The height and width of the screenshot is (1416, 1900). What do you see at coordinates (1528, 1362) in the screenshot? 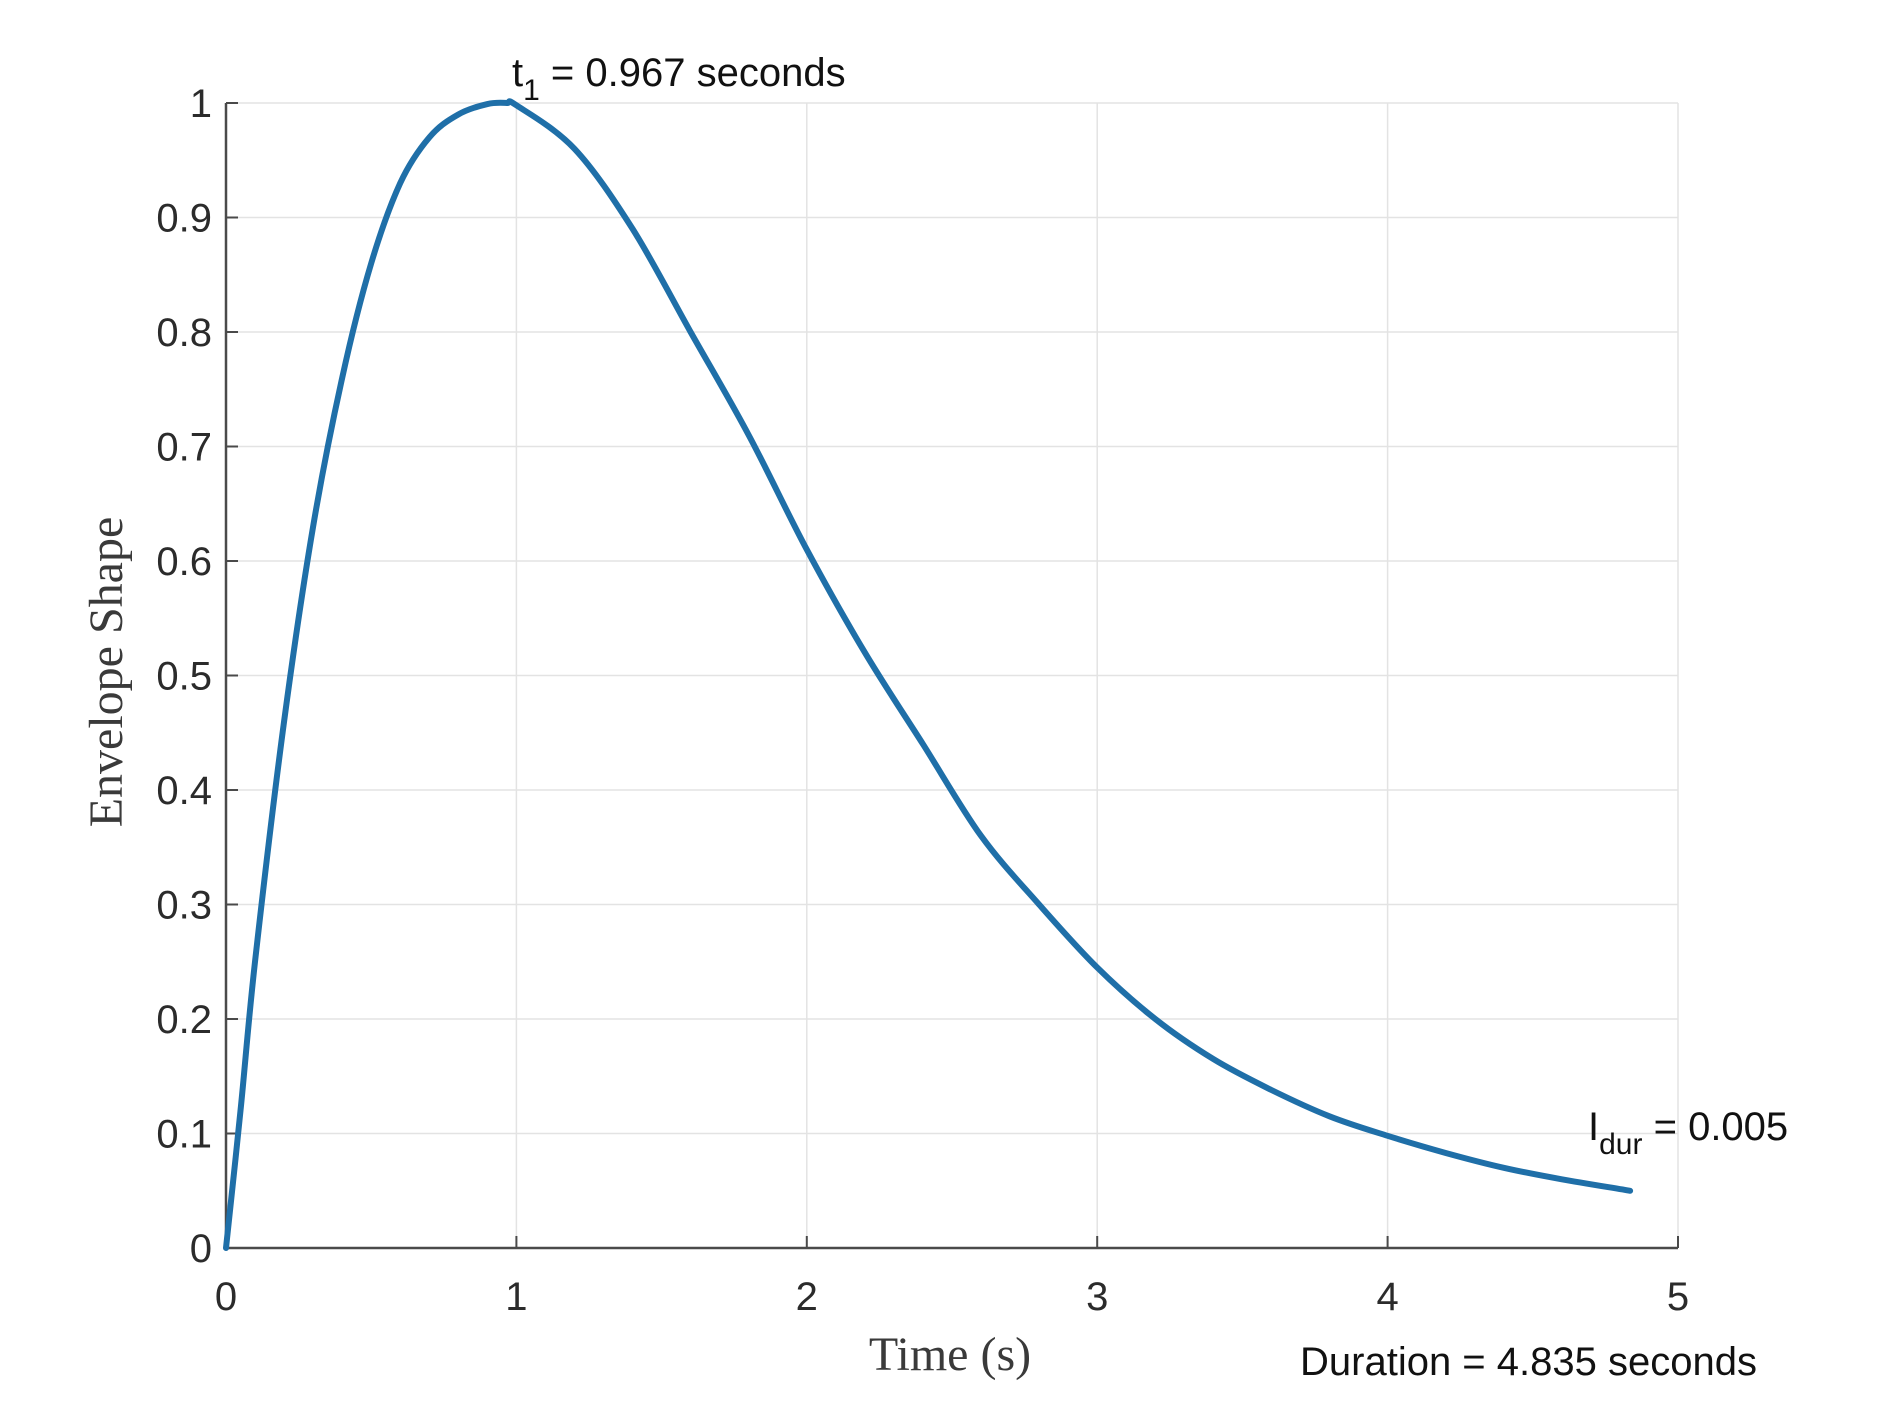
I see `duration-annotation: Duration = 4.835 seconds` at bounding box center [1528, 1362].